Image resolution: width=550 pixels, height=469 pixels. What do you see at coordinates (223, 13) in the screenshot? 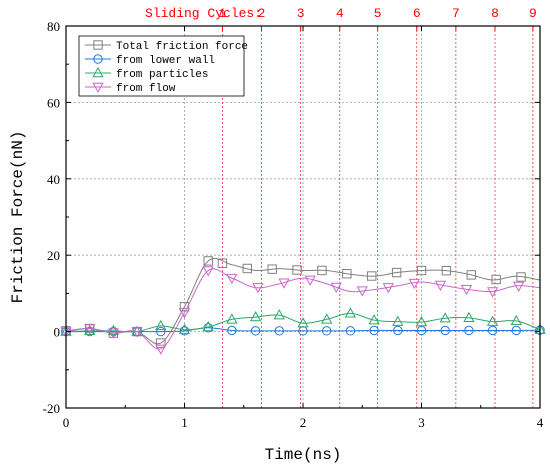
I see `cycle-label: 1` at bounding box center [223, 13].